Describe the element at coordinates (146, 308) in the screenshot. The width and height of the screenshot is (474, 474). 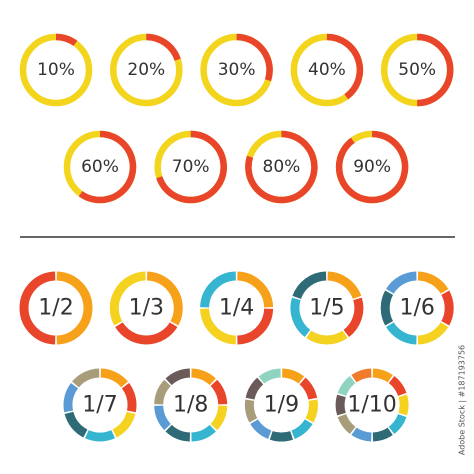
I see `ring-label: 1/3` at that location.